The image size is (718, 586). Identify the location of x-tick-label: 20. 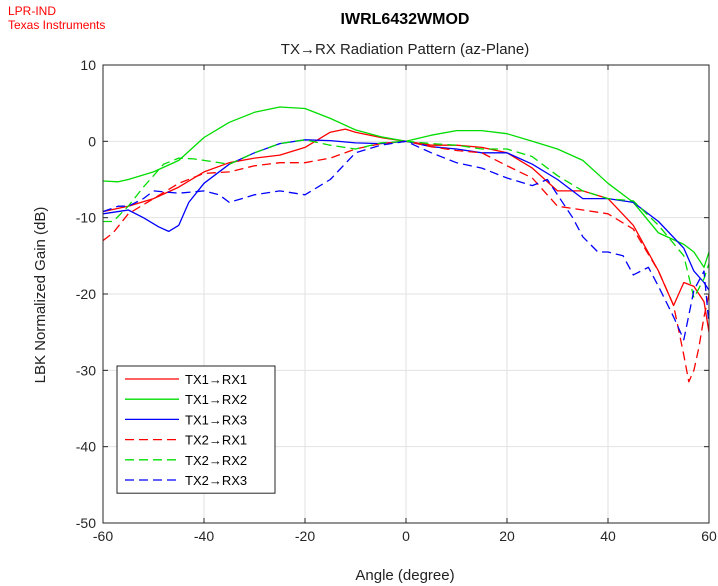
(507, 536).